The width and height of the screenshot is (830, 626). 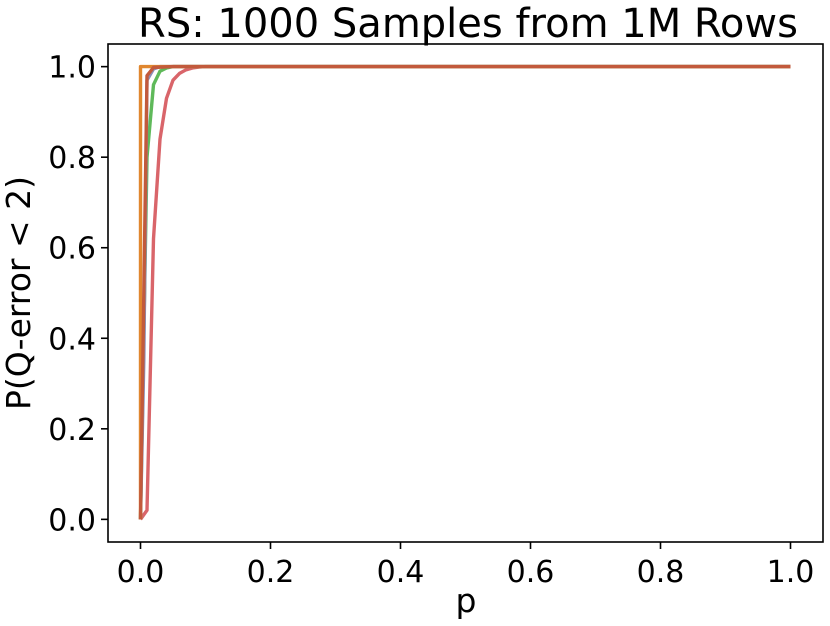 I want to click on x-tick-label: 1.0, so click(x=791, y=572).